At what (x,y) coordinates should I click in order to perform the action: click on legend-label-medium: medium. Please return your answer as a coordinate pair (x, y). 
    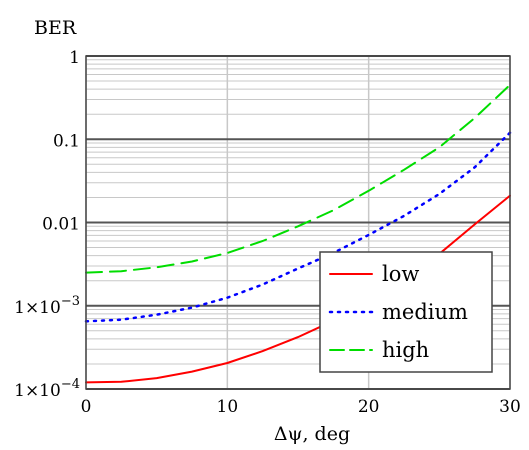
    Looking at the image, I should click on (425, 312).